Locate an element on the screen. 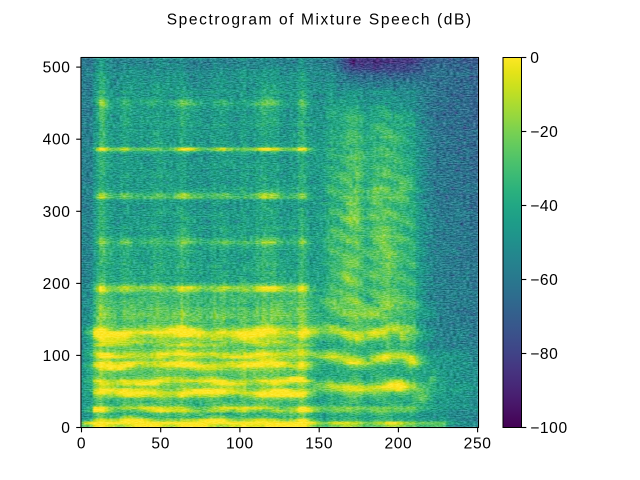 The image size is (640, 480). svg-text:Spectrogram of Mixture Speech: Spectrogram of Mixture Speech (dB) is located at coordinates (320, 19).